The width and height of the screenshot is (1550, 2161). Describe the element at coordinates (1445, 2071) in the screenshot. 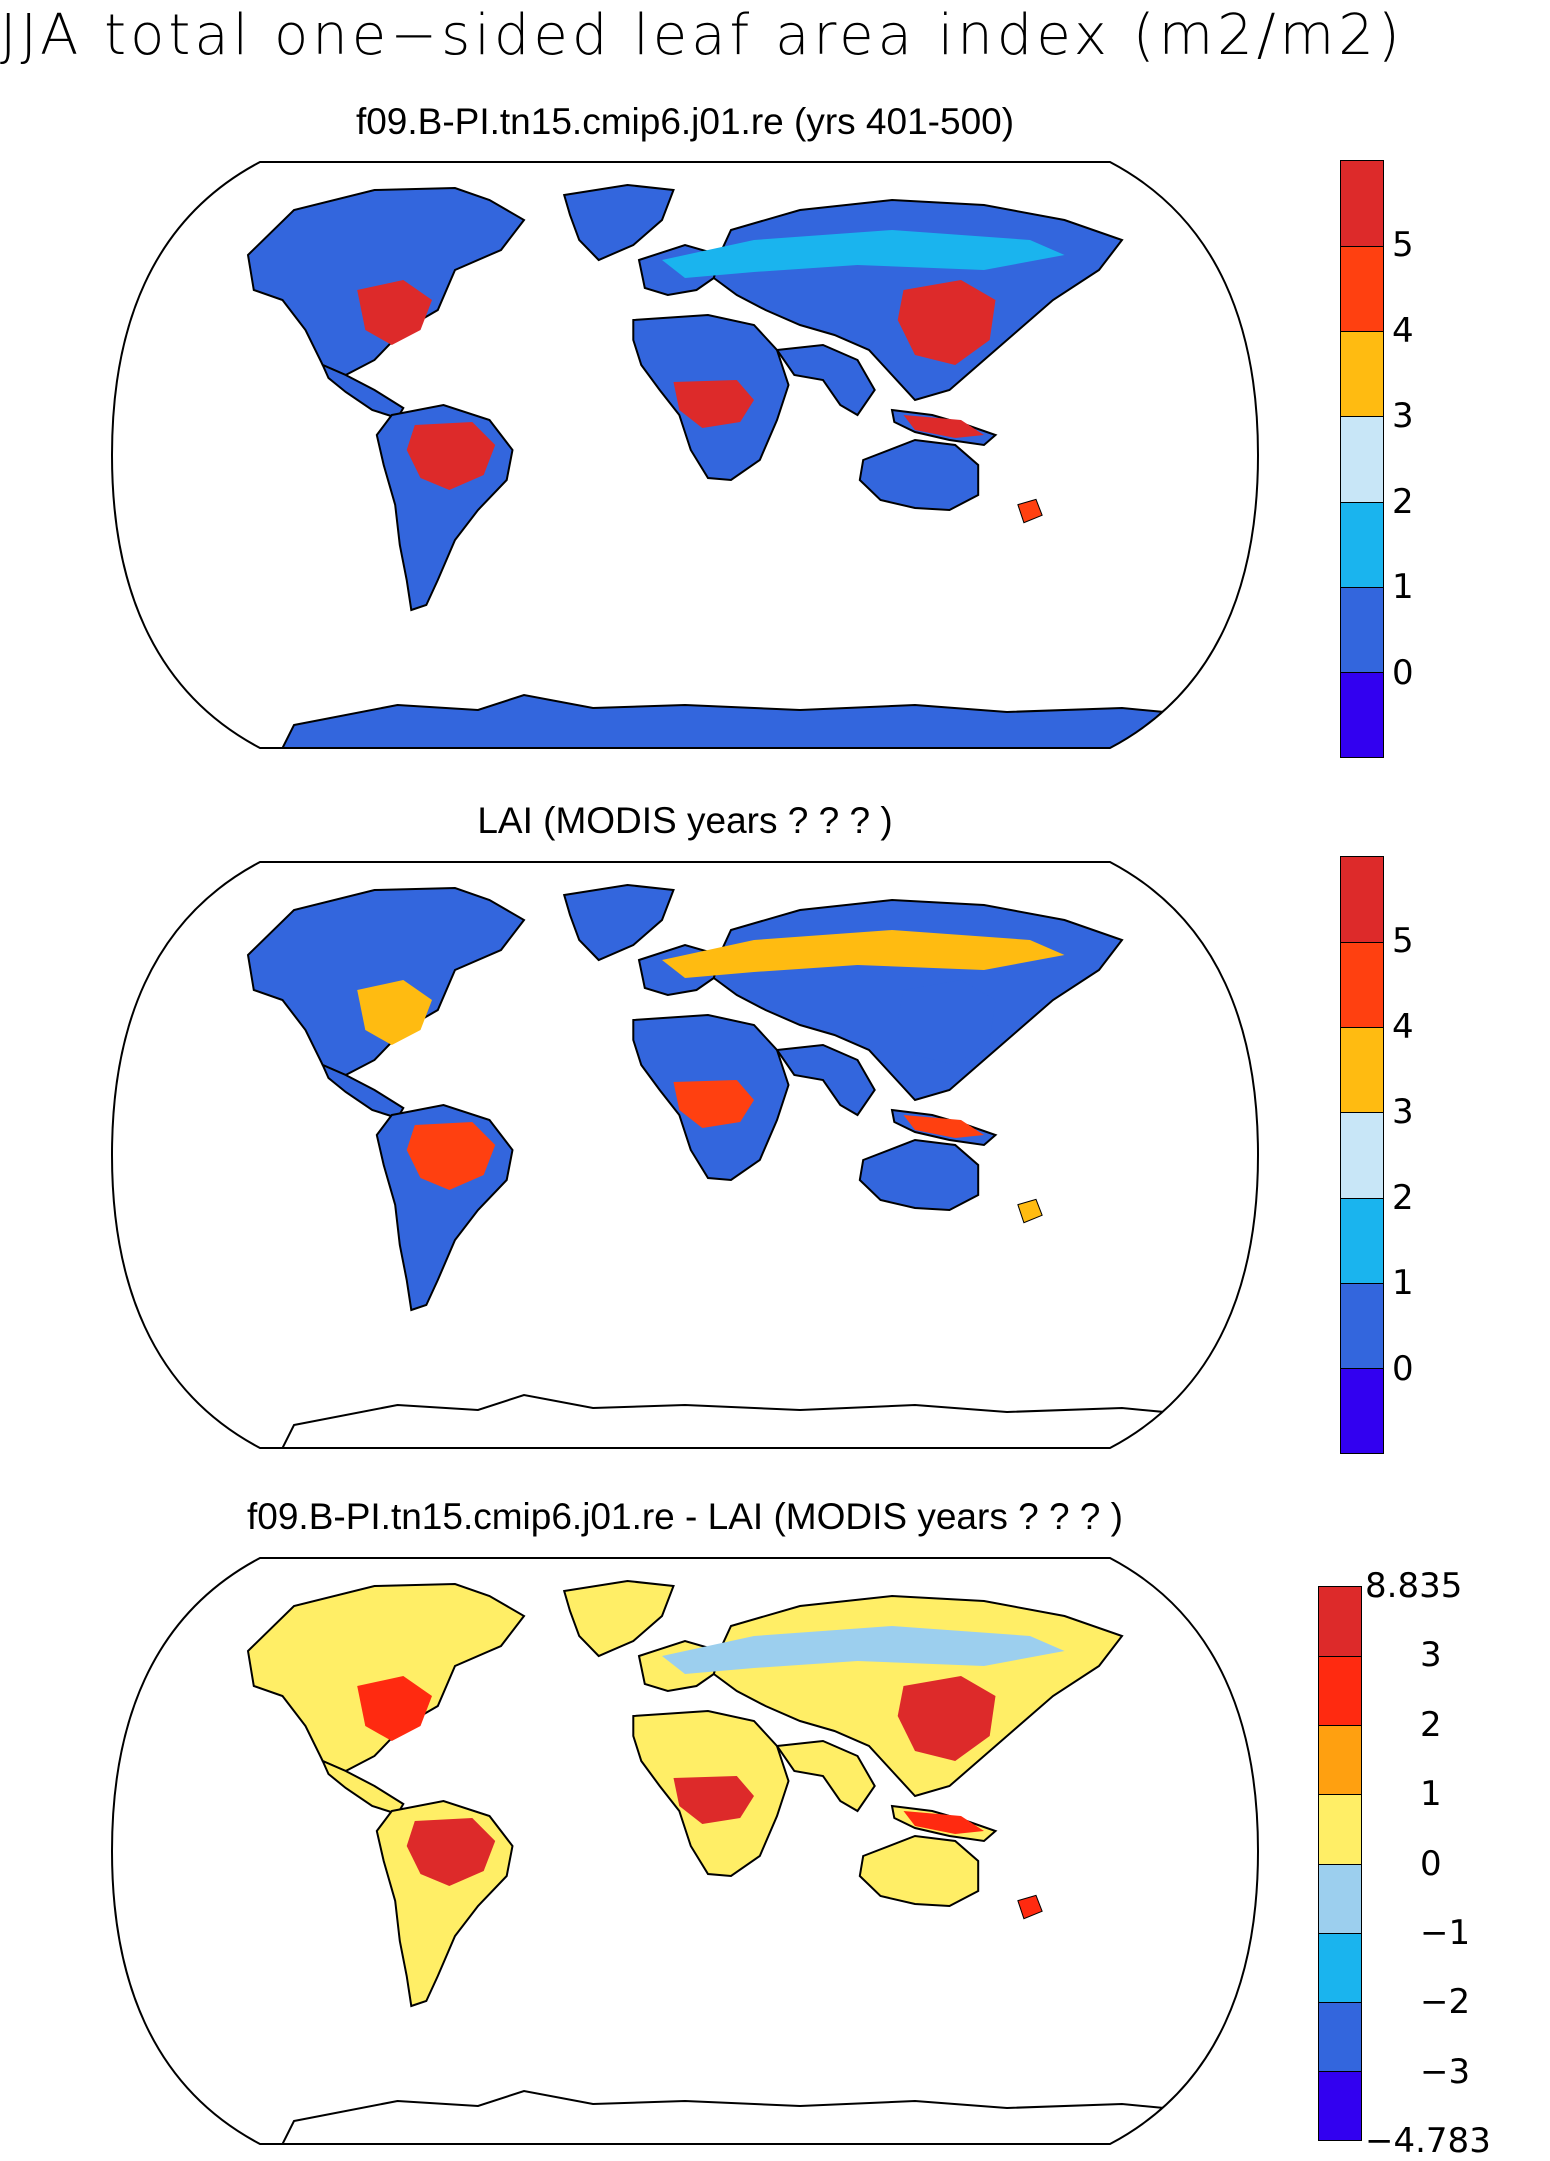

I see `colorbar-label: −3` at that location.